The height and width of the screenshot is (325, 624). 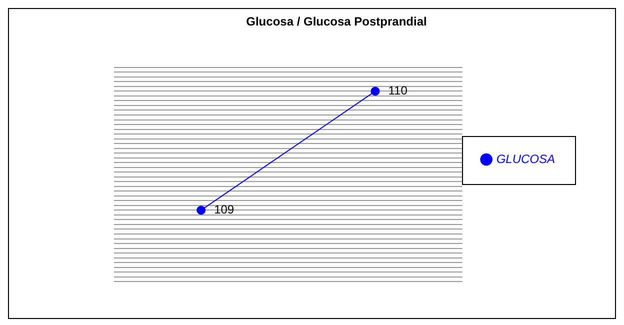 What do you see at coordinates (336, 21) in the screenshot?
I see `chart-title: Glucosa / Glucosa Postprandial` at bounding box center [336, 21].